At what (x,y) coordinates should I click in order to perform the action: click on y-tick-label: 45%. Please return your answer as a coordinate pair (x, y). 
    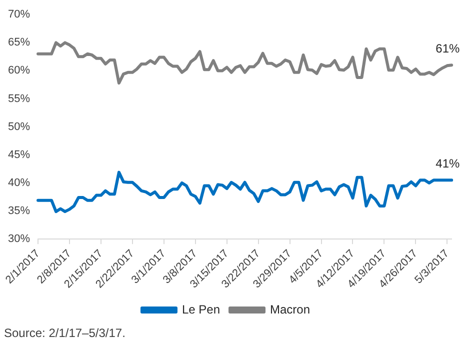
    Looking at the image, I should click on (19, 154).